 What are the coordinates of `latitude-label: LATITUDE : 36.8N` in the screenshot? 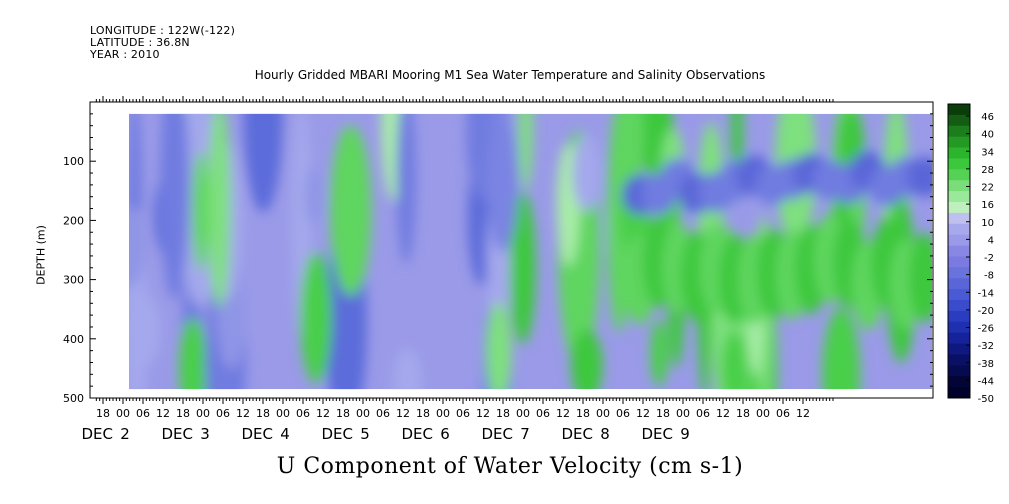 It's located at (140, 42).